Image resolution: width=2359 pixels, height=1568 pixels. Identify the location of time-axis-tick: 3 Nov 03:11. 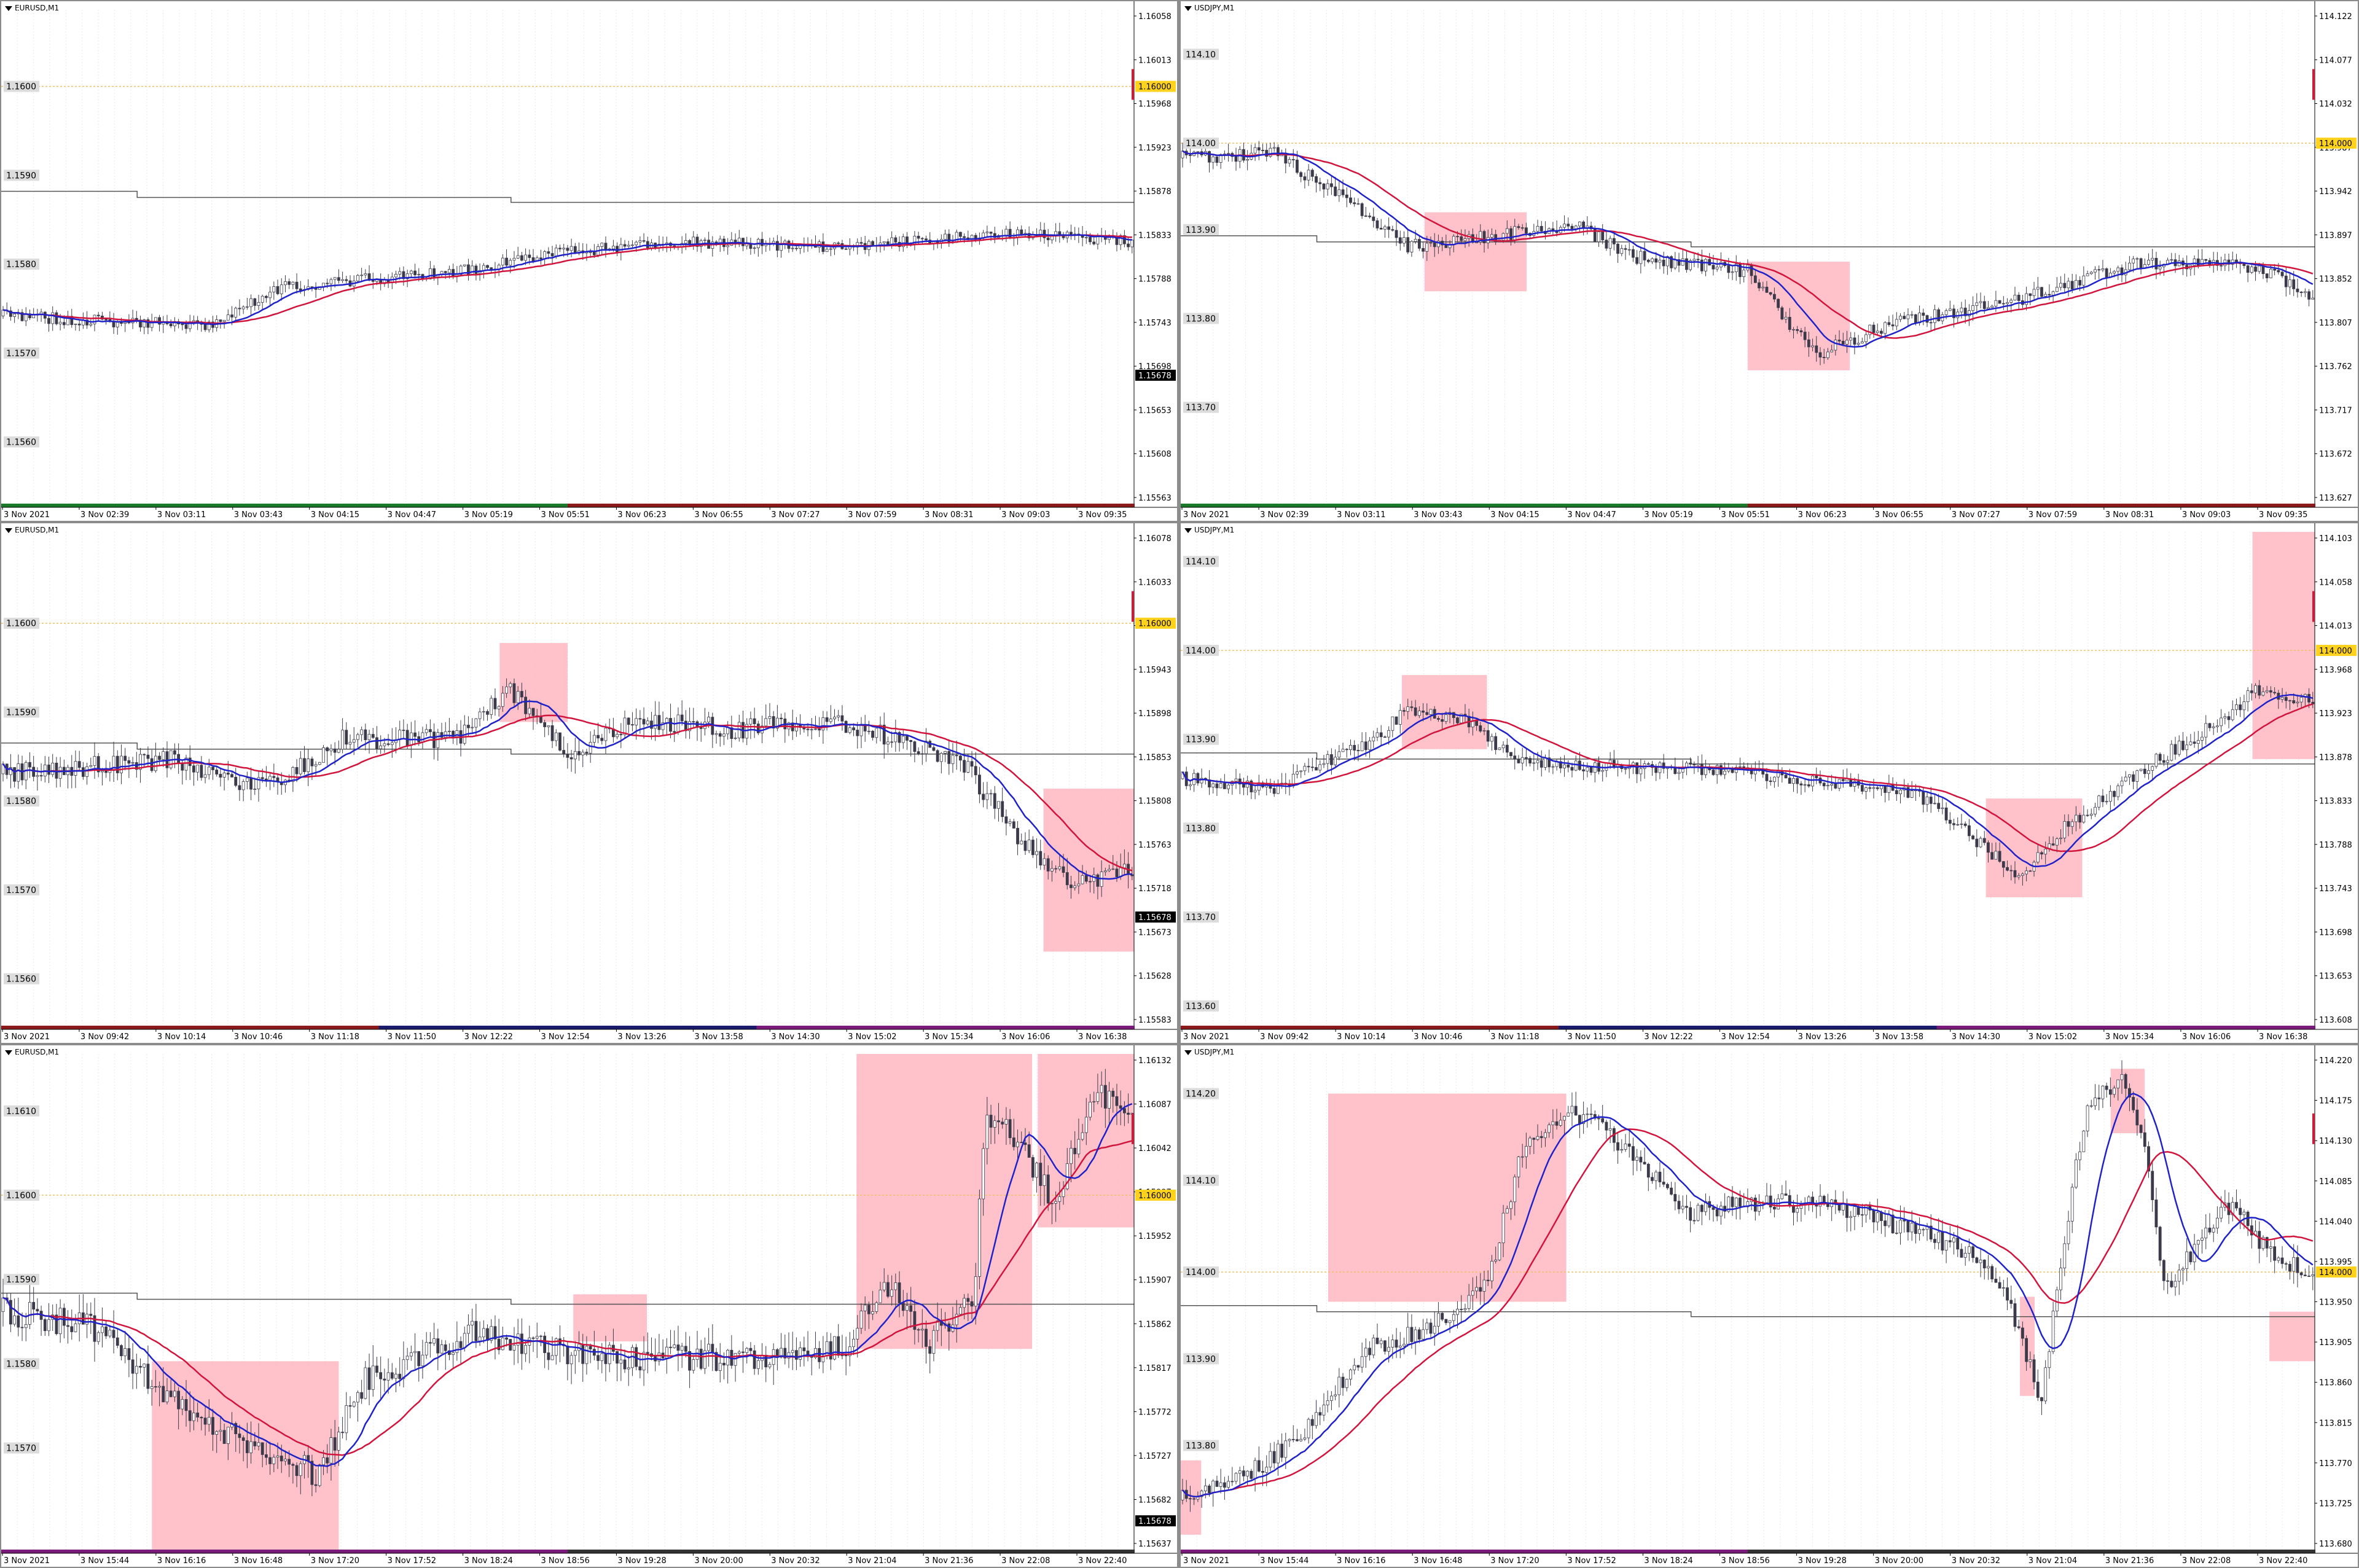
(182, 515).